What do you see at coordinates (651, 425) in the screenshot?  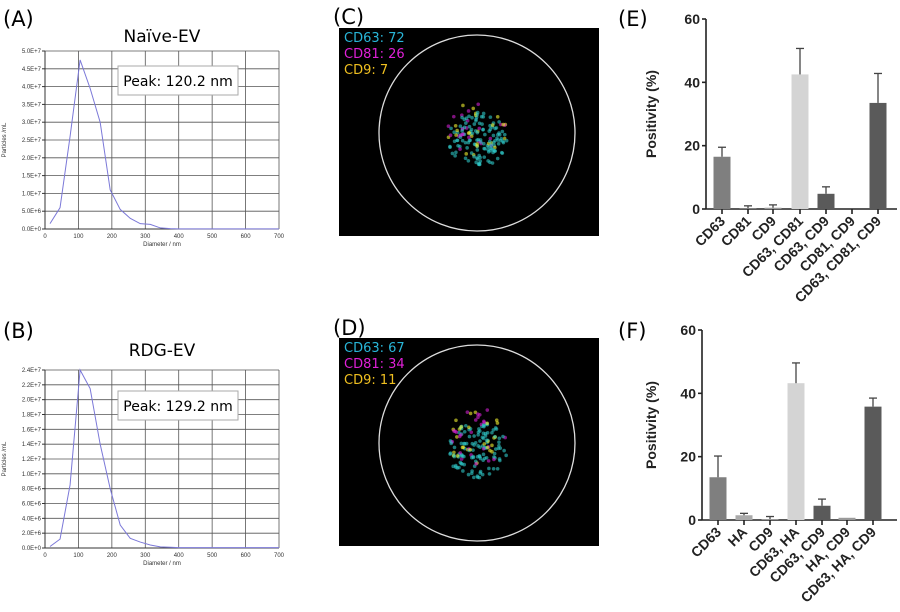 I see `y-axis-label: Positivity (%)` at bounding box center [651, 425].